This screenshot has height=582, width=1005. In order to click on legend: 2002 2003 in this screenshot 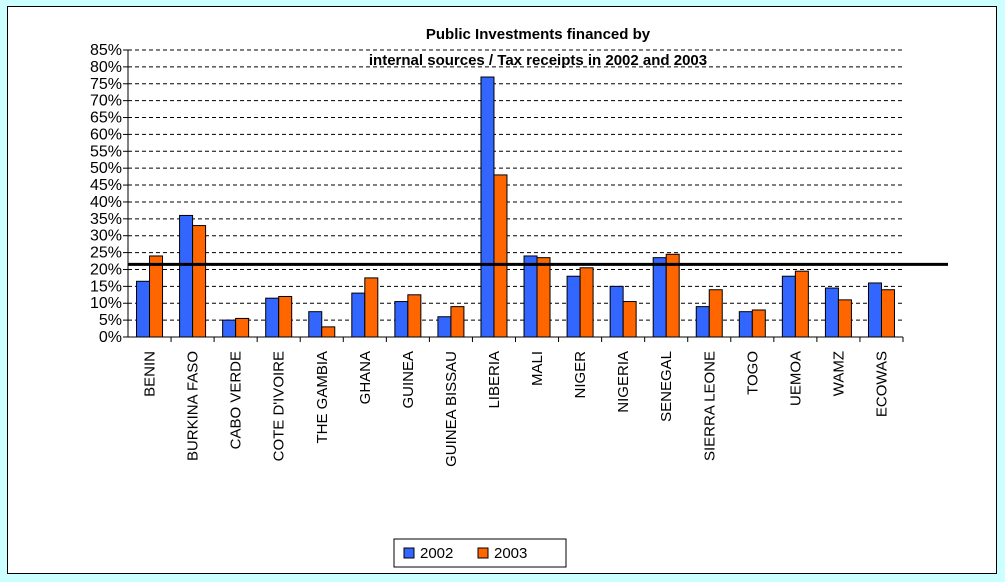, I will do `click(480, 553)`.